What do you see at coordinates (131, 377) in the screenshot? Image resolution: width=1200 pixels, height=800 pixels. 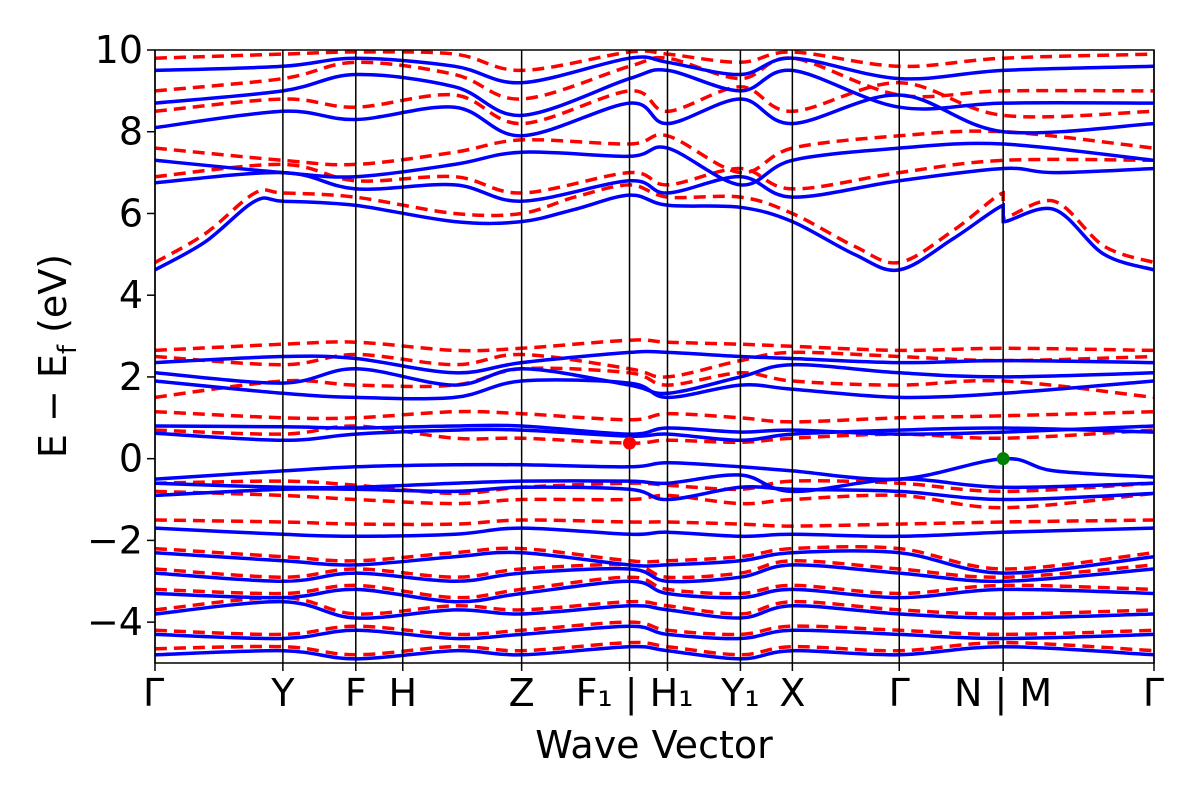 I see `y-tick-label: 2` at bounding box center [131, 377].